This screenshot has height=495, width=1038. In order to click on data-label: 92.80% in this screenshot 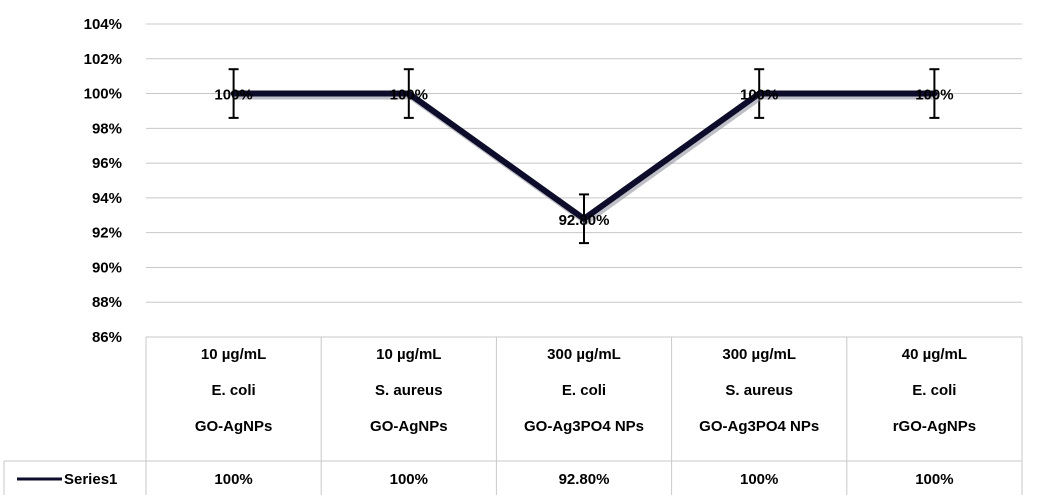, I will do `click(584, 220)`.